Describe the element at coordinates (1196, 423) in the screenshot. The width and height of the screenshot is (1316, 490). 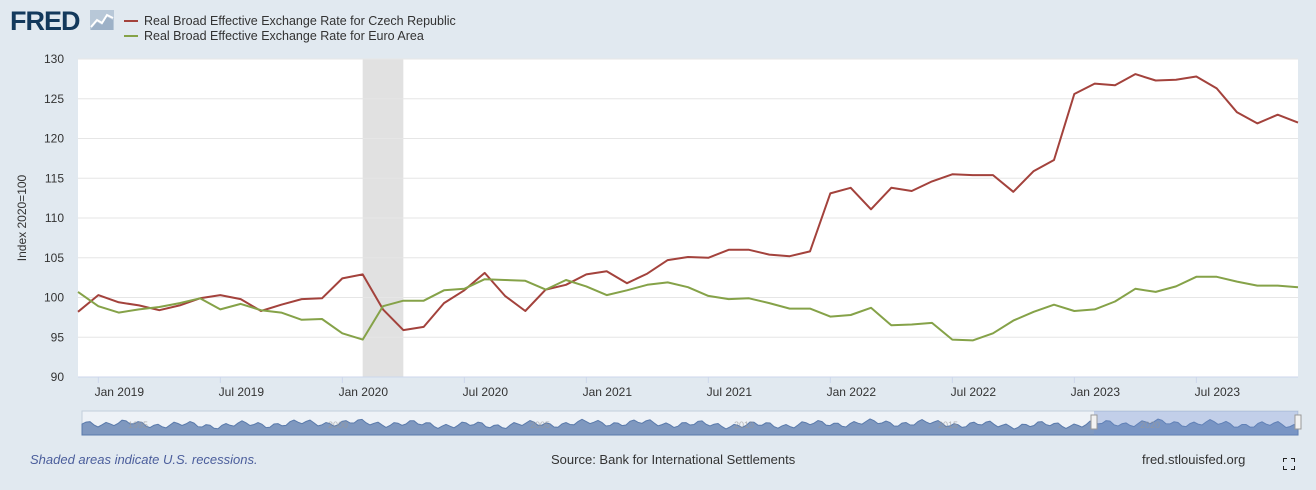
I see `navigator-selection` at that location.